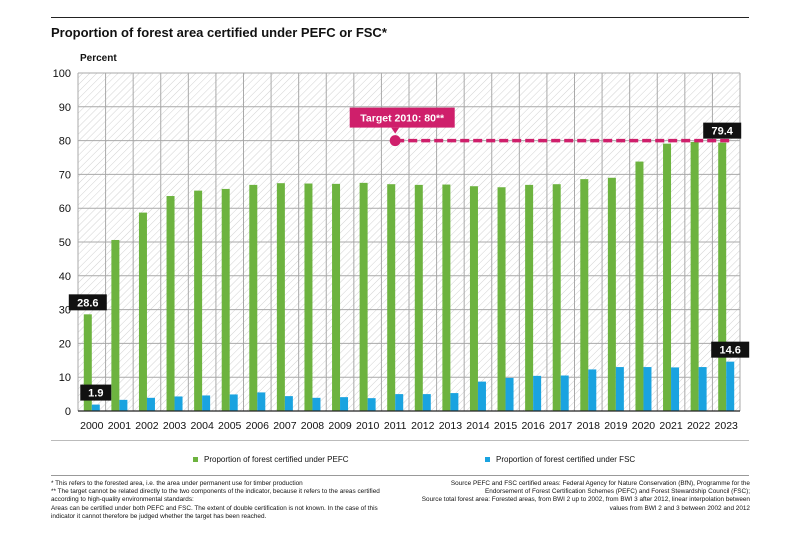 Image resolution: width=800 pixels, height=550 pixels. What do you see at coordinates (400, 17) in the screenshot?
I see `top-rule` at bounding box center [400, 17].